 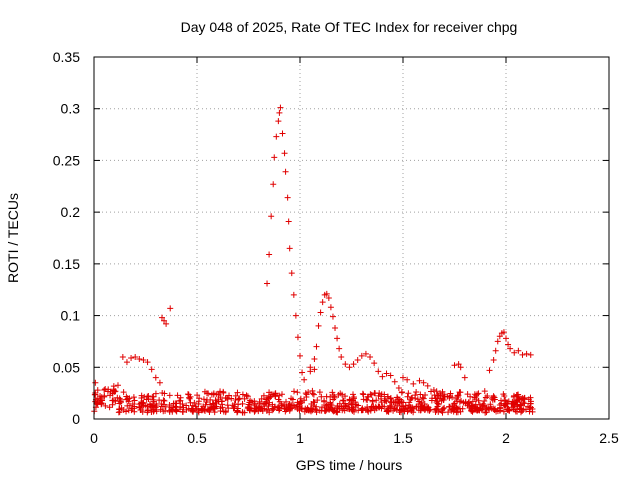 What do you see at coordinates (71, 109) in the screenshot?
I see `y-tick-label: 0.3` at bounding box center [71, 109].